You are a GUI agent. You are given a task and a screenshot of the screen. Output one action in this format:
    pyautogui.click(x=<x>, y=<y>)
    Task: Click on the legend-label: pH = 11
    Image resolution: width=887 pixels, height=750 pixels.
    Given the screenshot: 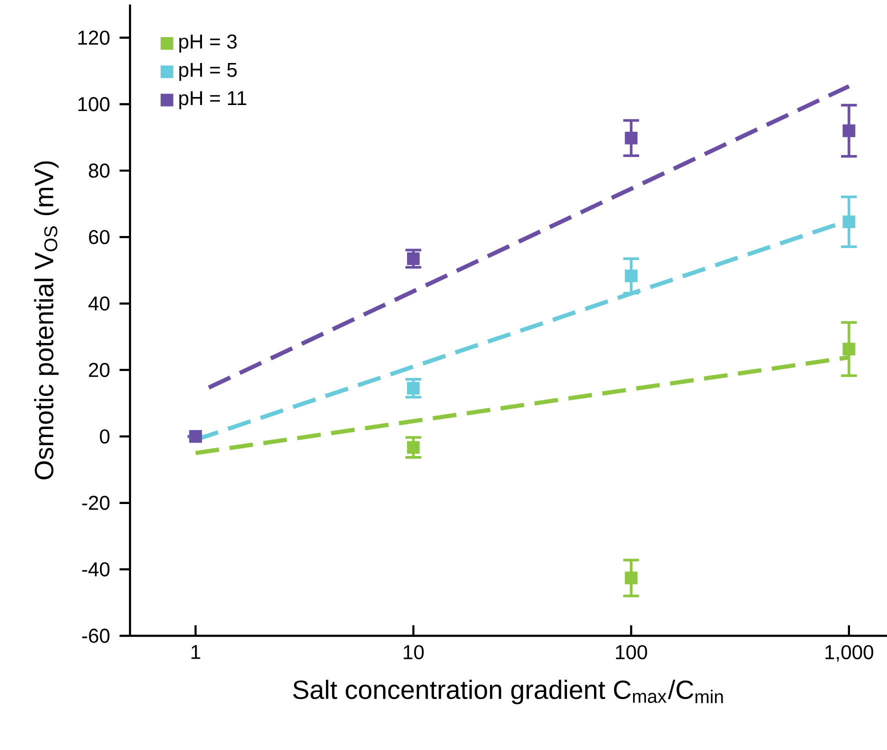 What is the action you would take?
    pyautogui.click(x=212, y=100)
    